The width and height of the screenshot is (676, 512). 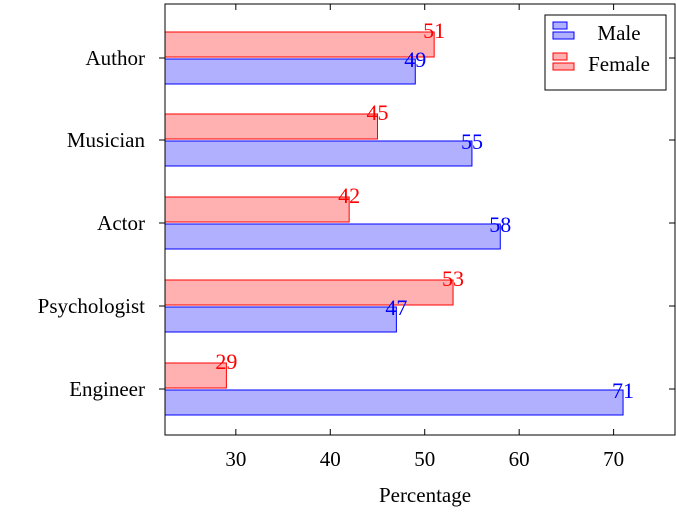 I want to click on legend-label-female: Female, so click(x=619, y=64).